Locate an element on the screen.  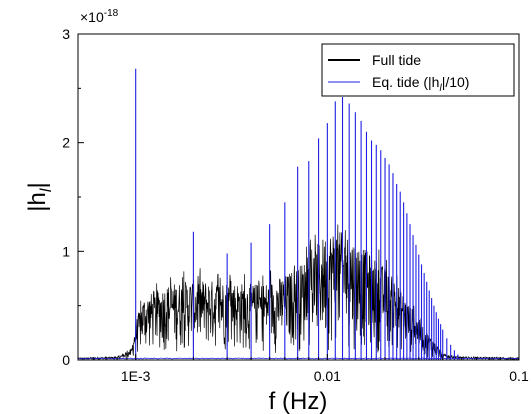
y-multiplier-exponent: -18 is located at coordinates (111, 13).